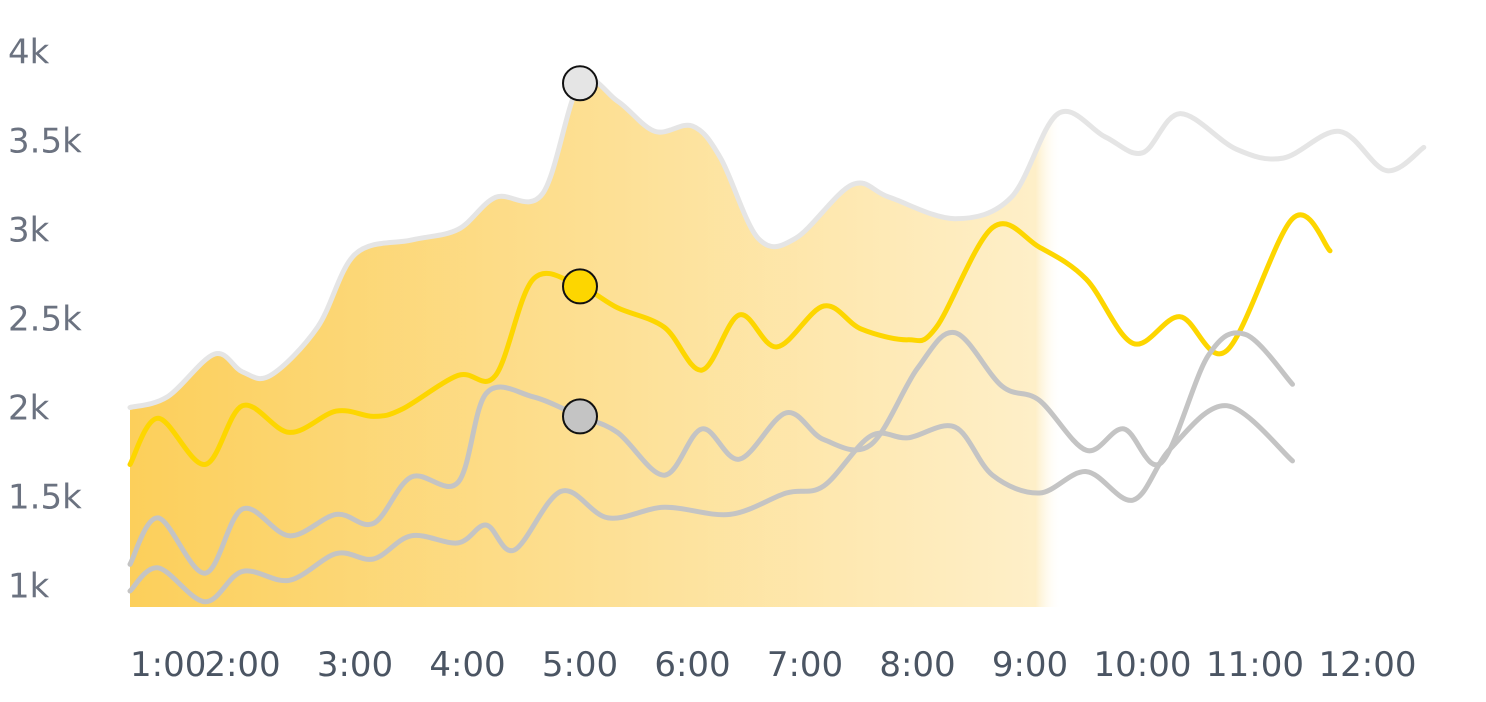  I want to click on x-tick-label: 5:00, so click(580, 665).